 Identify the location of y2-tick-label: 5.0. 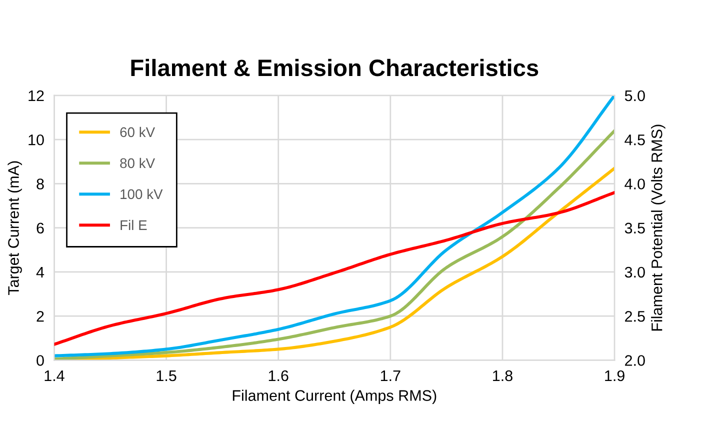
(634, 96).